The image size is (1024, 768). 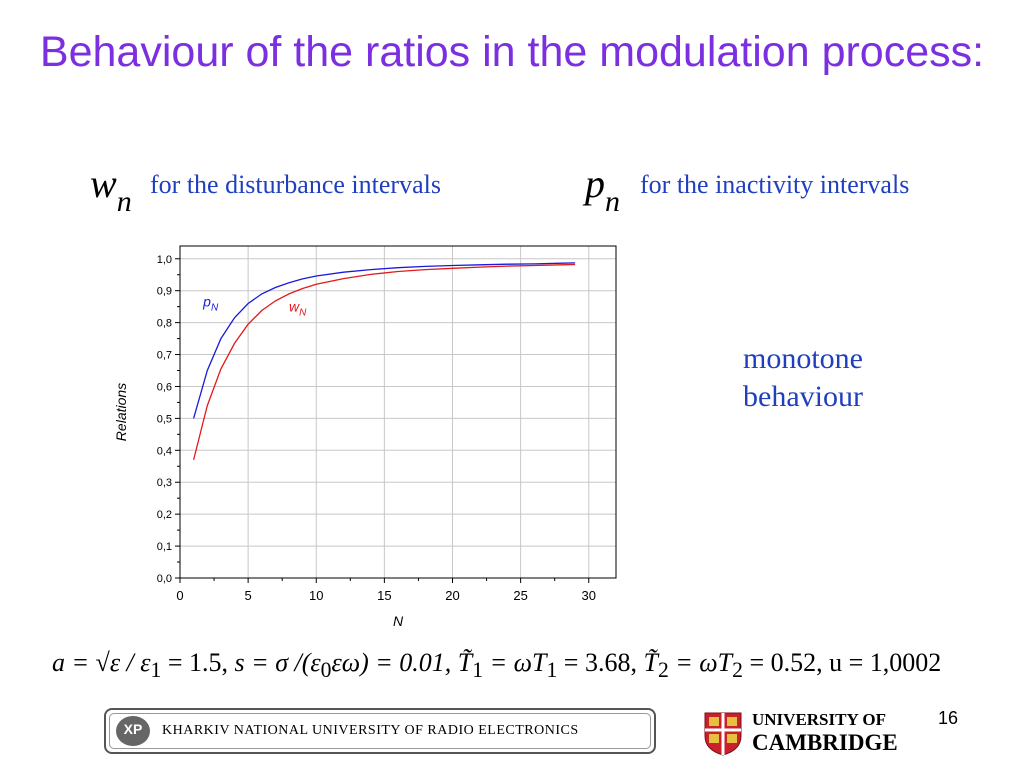 What do you see at coordinates (700, 662) in the screenshot?
I see `formula-t2-mid: = ωT` at bounding box center [700, 662].